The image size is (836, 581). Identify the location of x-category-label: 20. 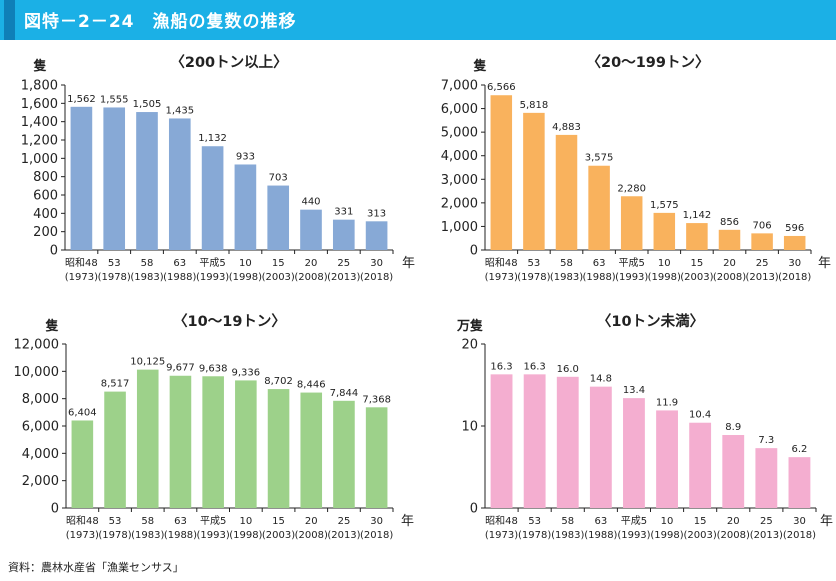
(311, 521).